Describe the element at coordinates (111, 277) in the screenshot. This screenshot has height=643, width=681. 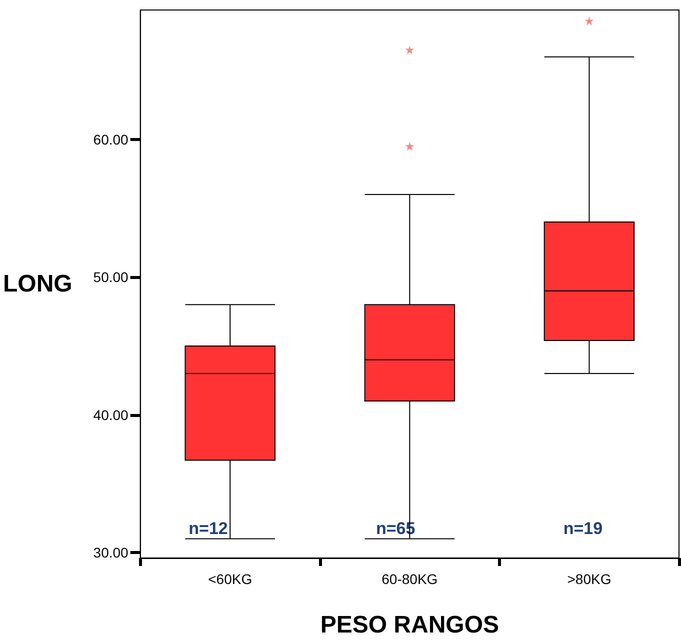
I see `y-tick-label: 50.00` at that location.